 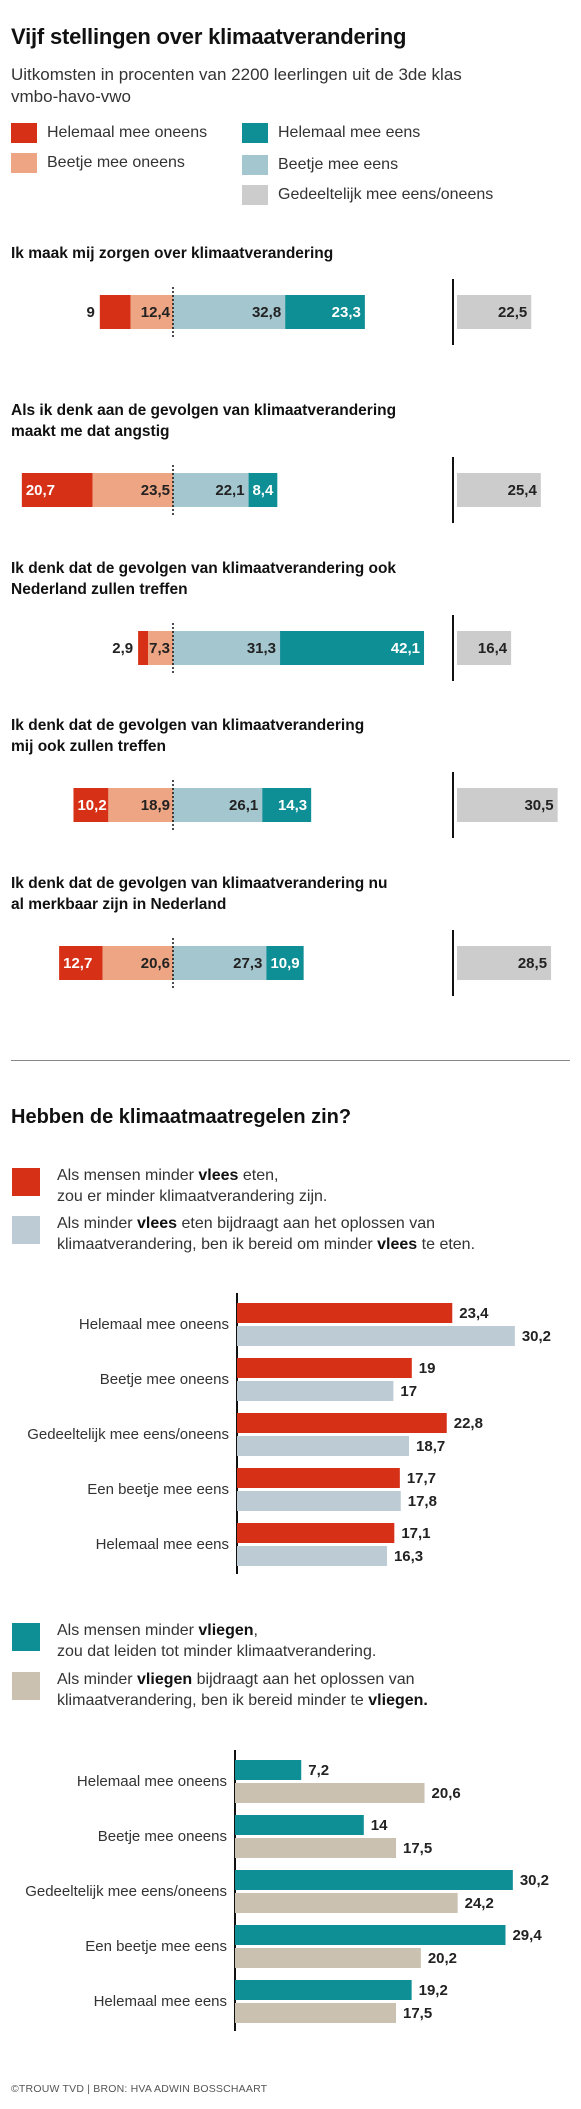 What do you see at coordinates (421, 1478) in the screenshot?
I see `value-label-a: 17,7` at bounding box center [421, 1478].